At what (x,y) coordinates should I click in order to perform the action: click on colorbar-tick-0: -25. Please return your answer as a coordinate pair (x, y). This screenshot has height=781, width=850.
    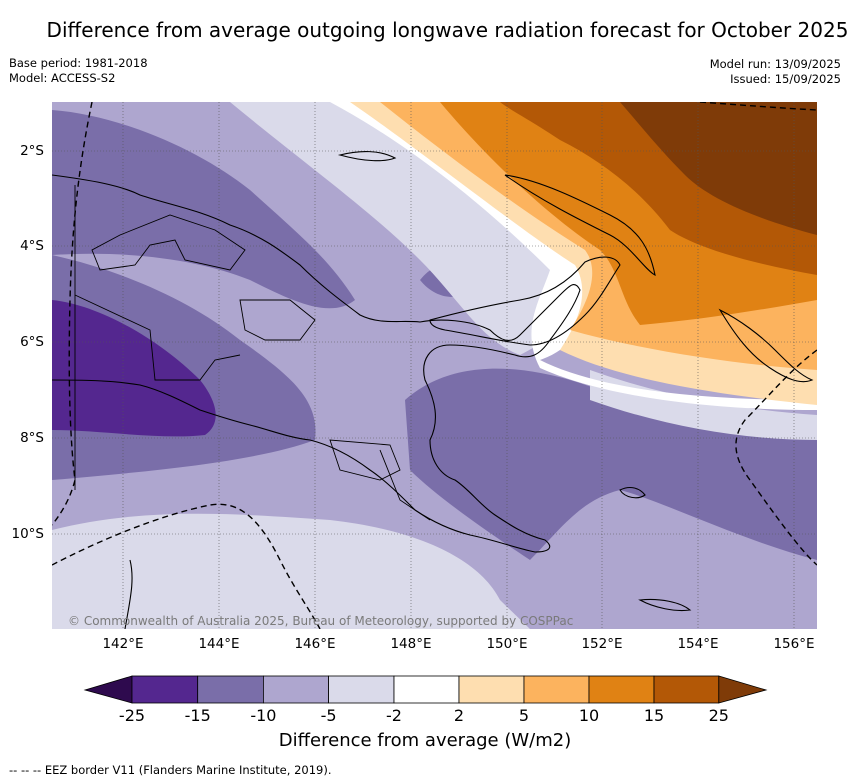
    Looking at the image, I should click on (132, 715).